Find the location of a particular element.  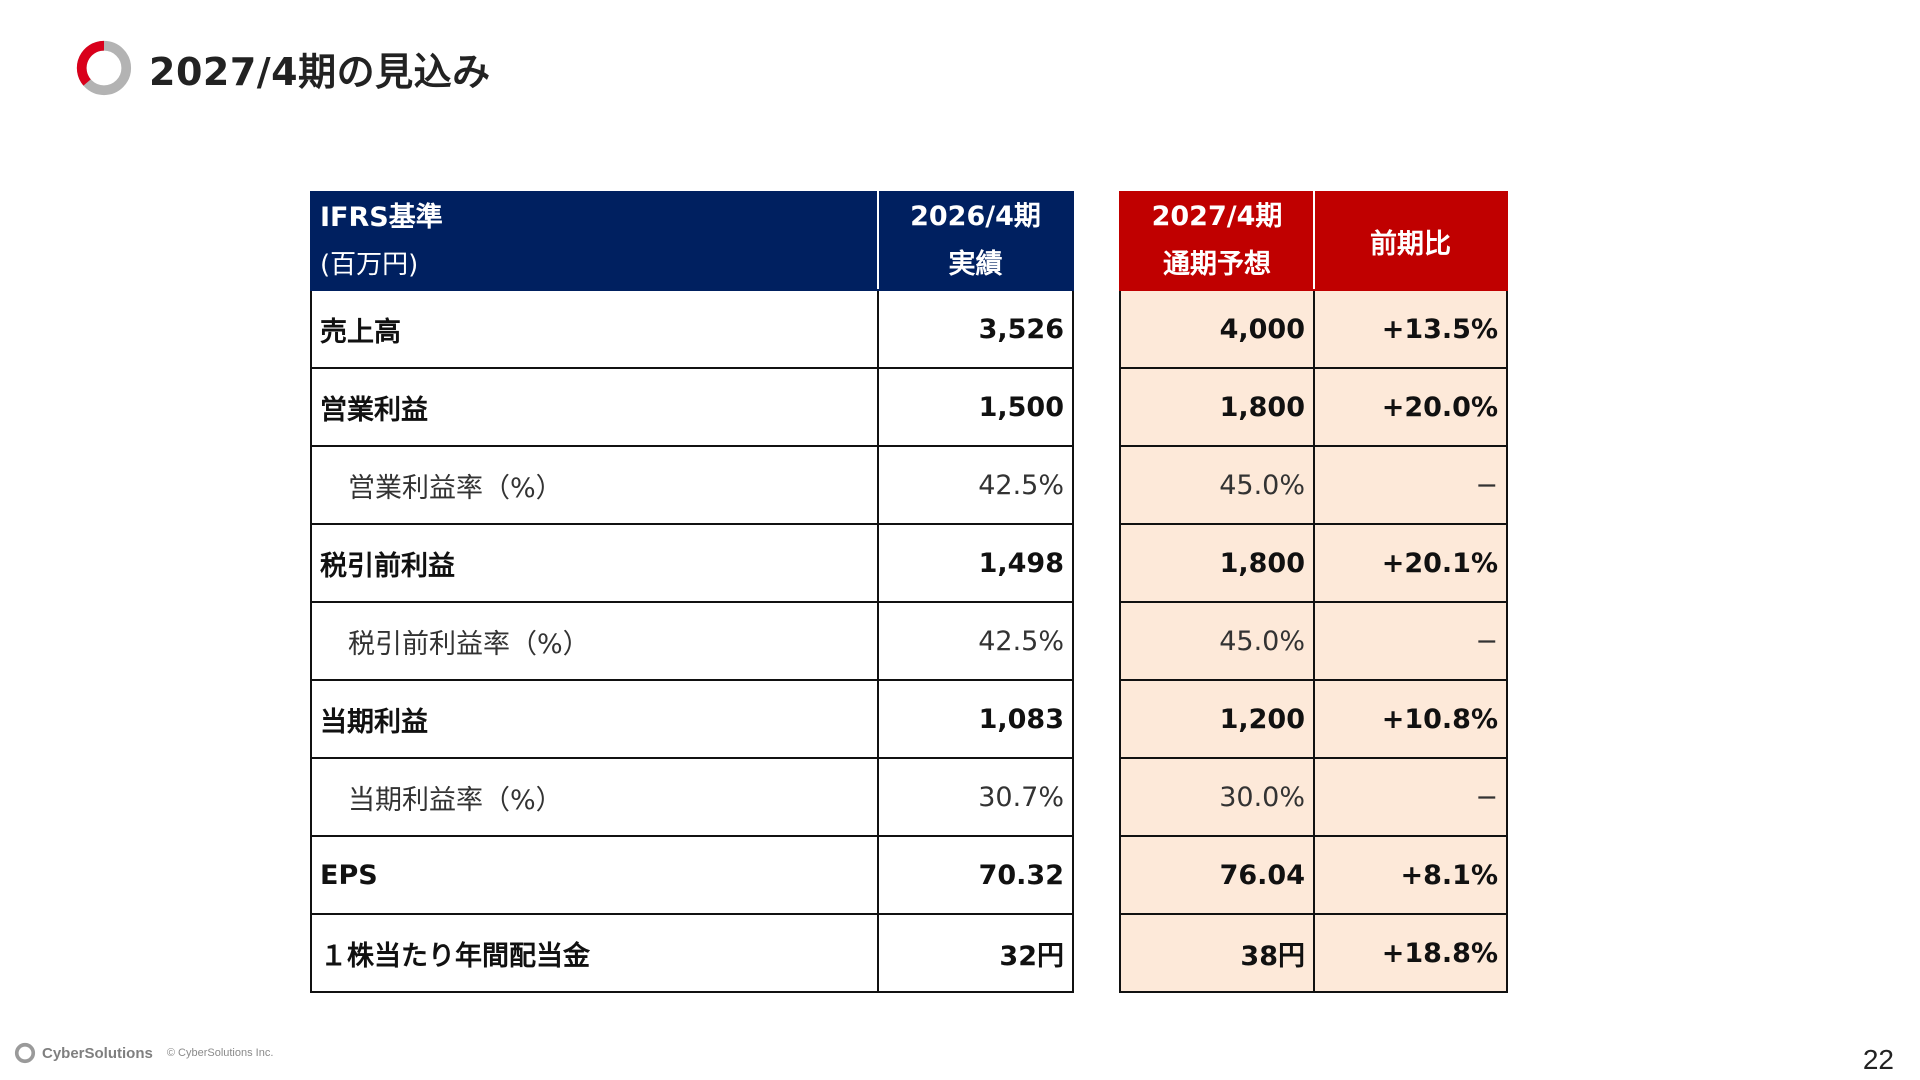

table-row: 1,200 +10.8% is located at coordinates (1313, 719).